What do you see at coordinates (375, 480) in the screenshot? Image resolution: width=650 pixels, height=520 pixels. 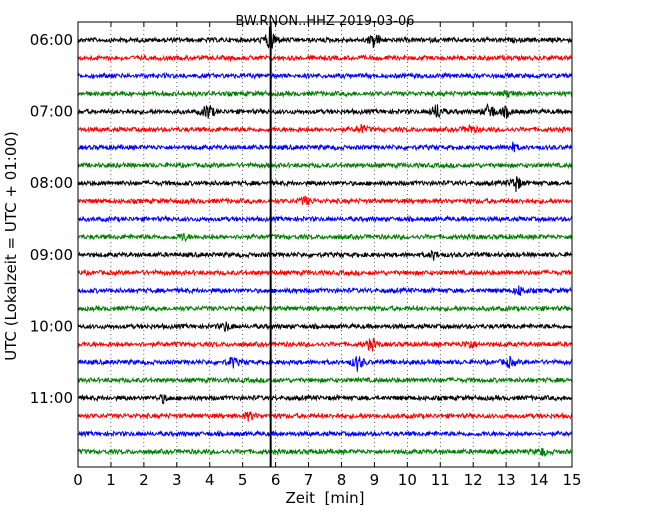 I see `x-tick-label: 9` at bounding box center [375, 480].